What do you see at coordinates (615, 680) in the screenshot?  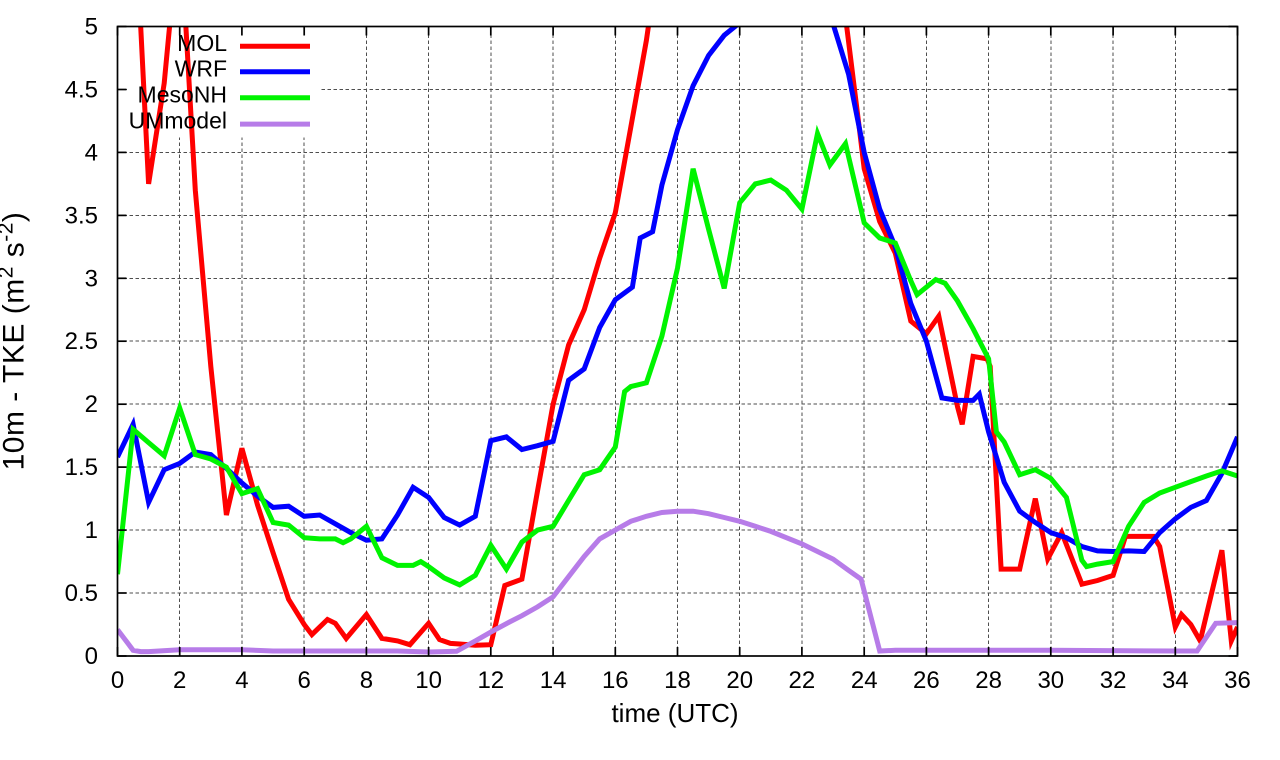 I see `svg-text: 16` at bounding box center [615, 680].